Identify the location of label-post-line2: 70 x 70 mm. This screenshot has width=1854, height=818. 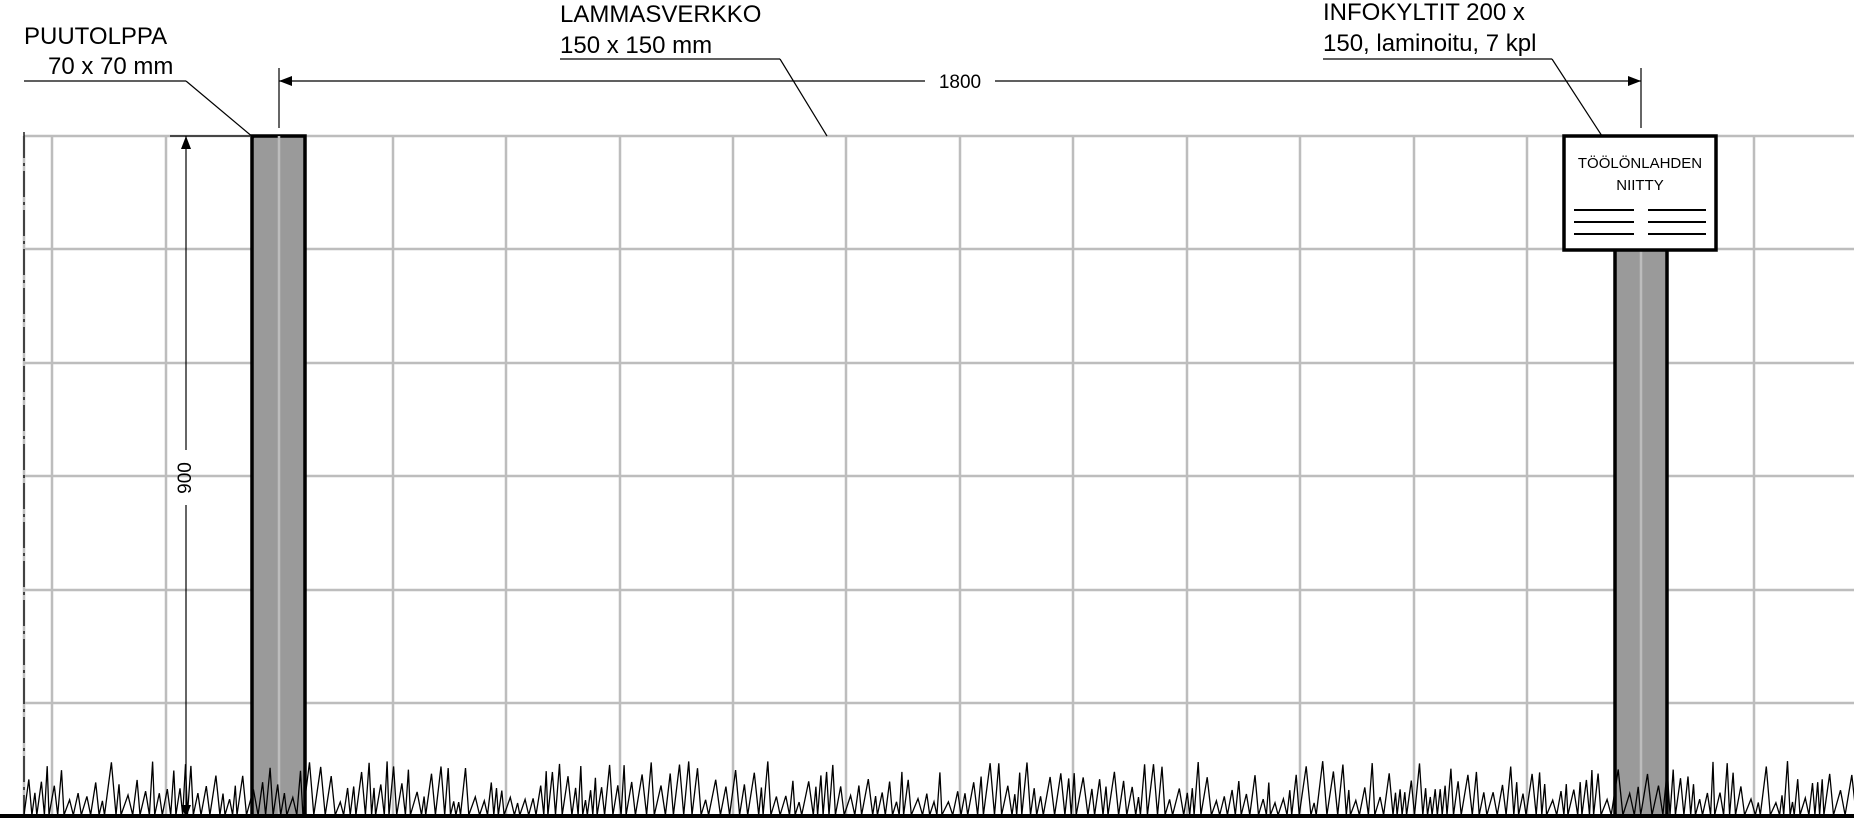
(110, 66).